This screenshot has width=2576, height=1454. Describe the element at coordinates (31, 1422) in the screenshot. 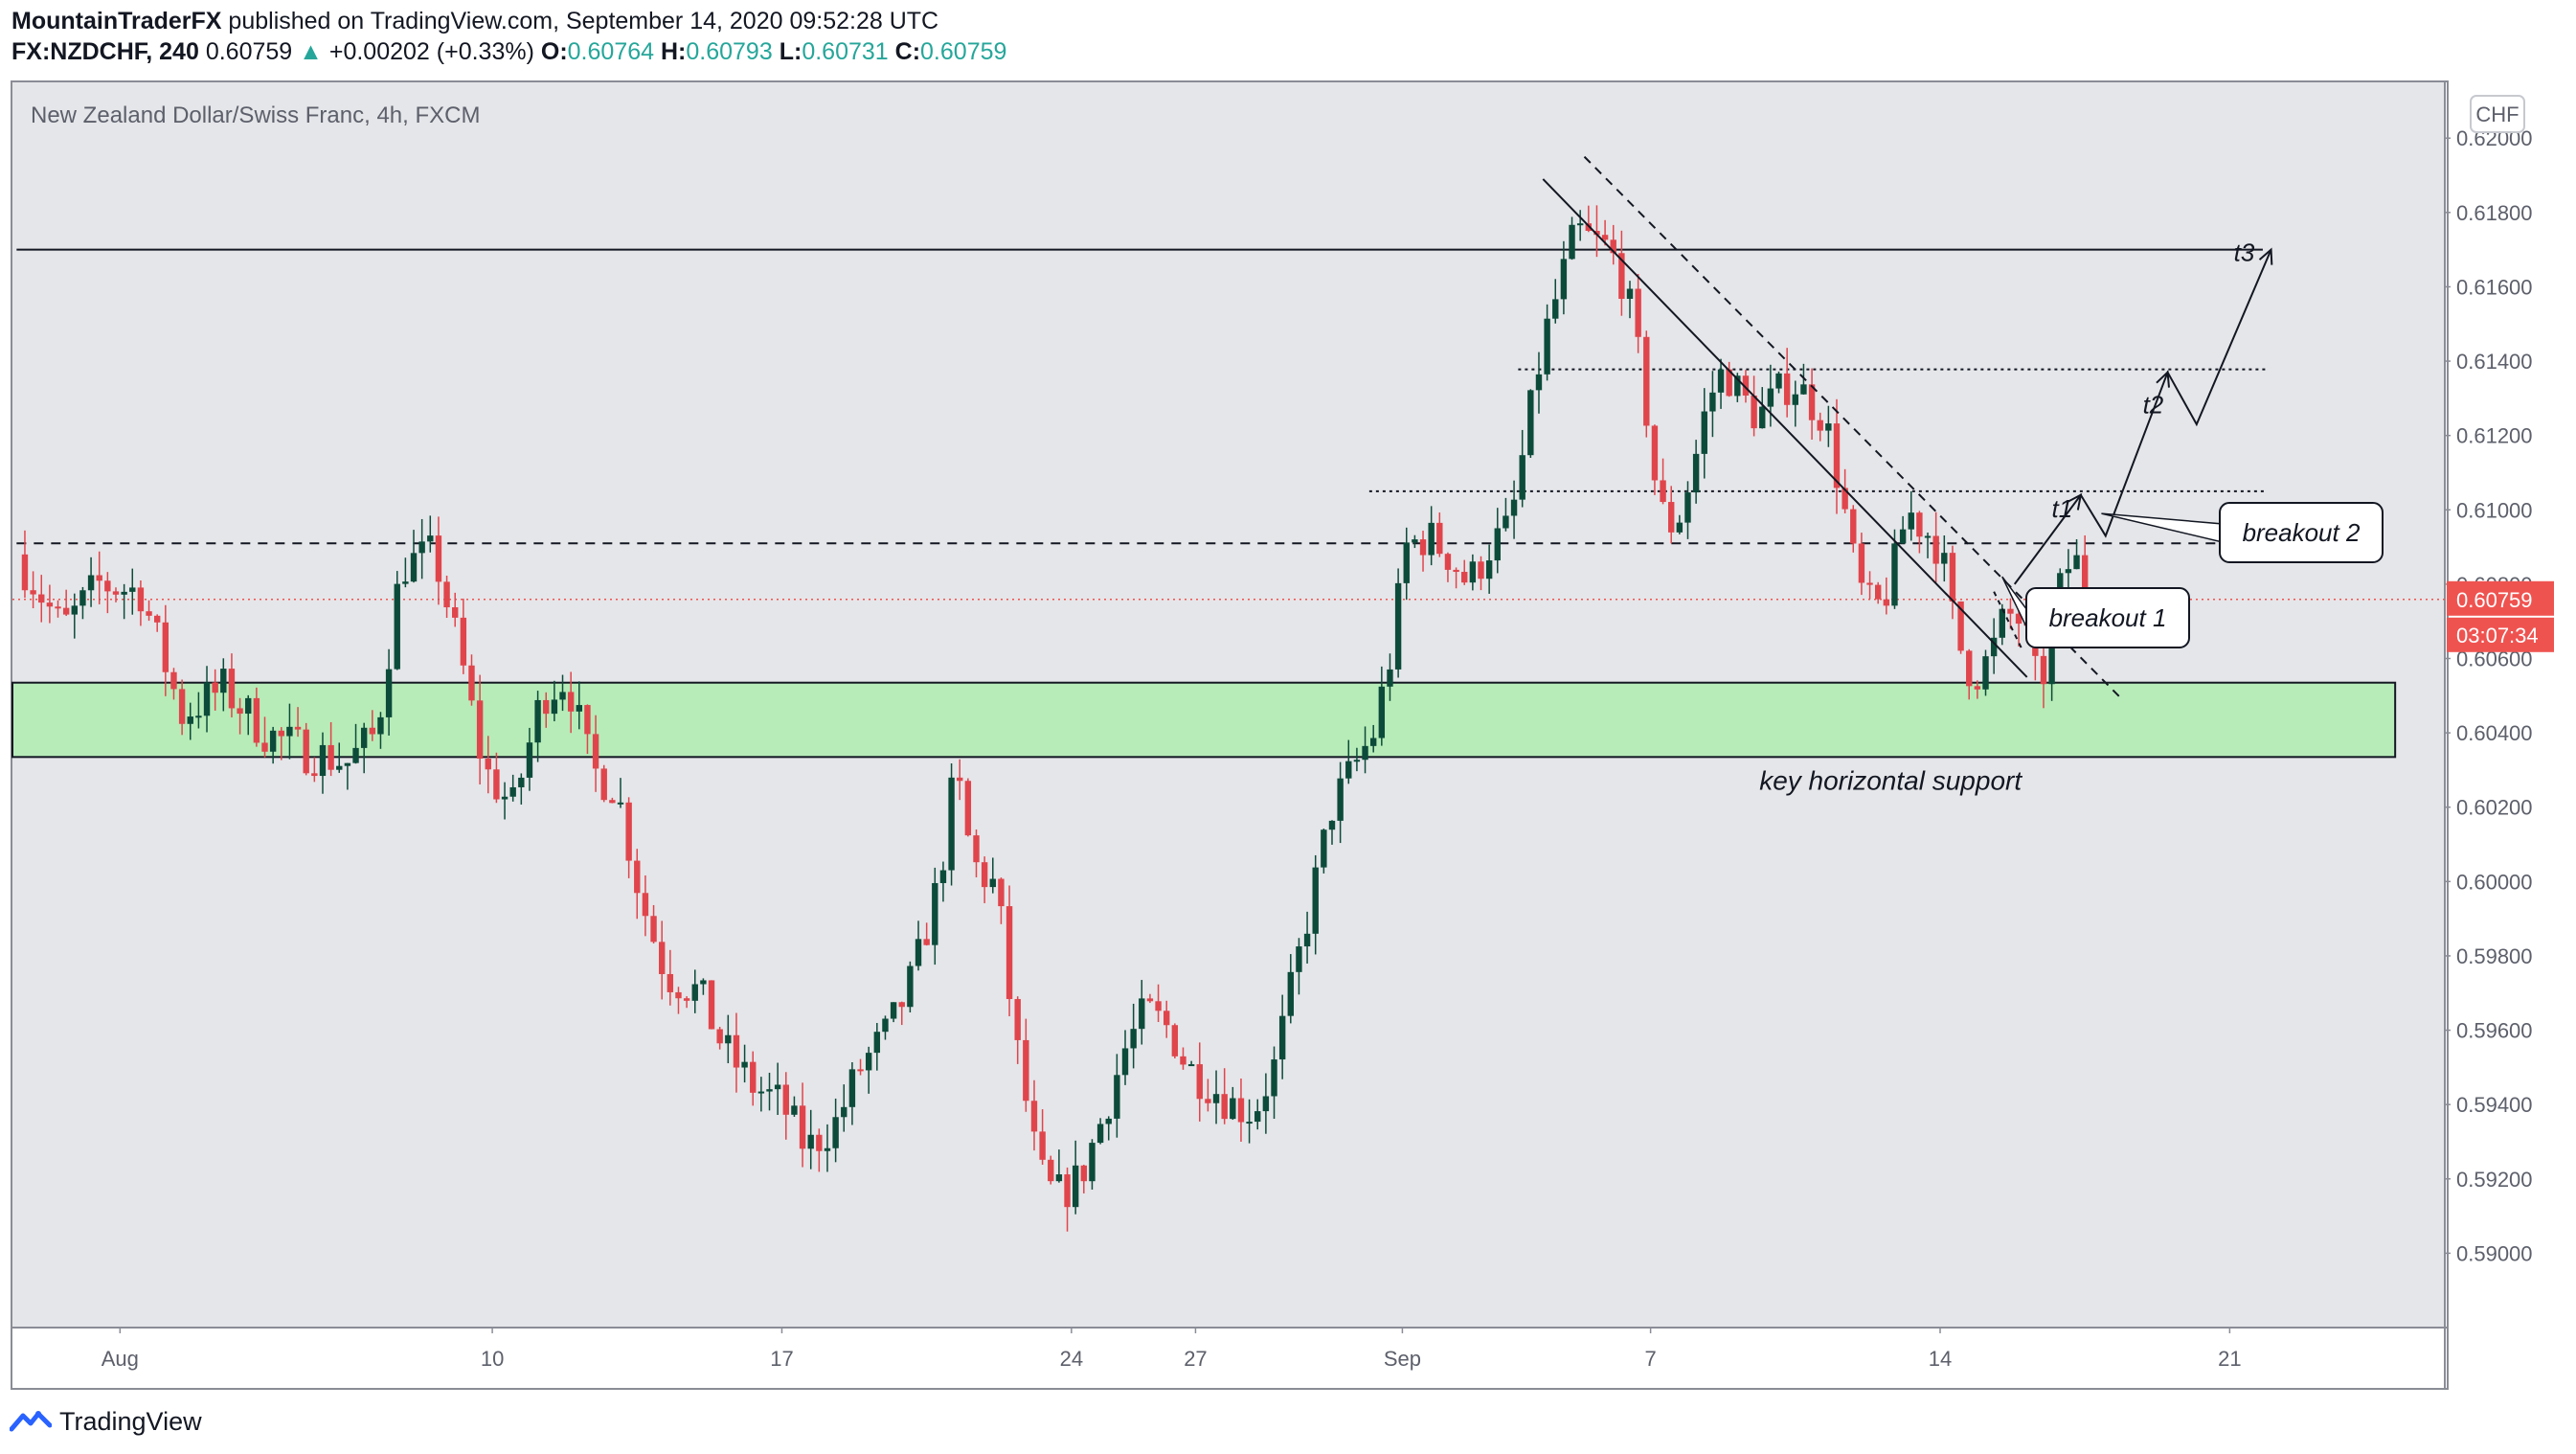

I see `tradingview-logo-icon` at that location.